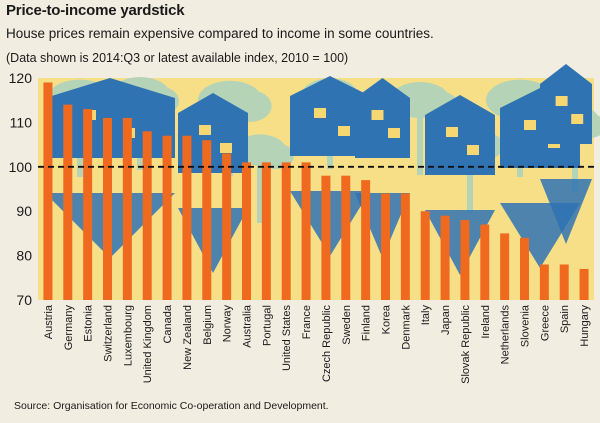 The height and width of the screenshot is (423, 600). I want to click on bar-portugal, so click(266, 231).